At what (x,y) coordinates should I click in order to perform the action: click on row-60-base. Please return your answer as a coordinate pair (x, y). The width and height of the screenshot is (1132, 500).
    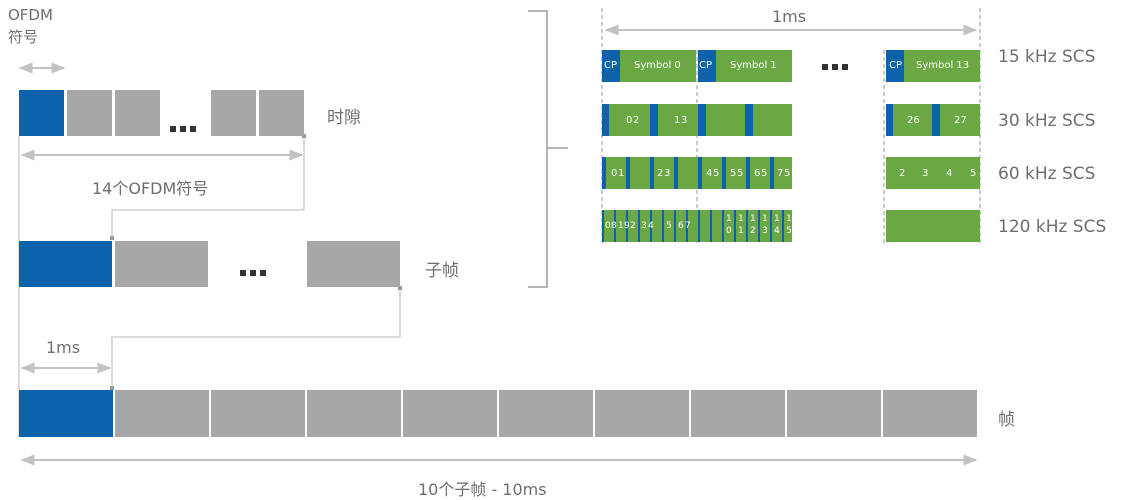
    Looking at the image, I should click on (697, 173).